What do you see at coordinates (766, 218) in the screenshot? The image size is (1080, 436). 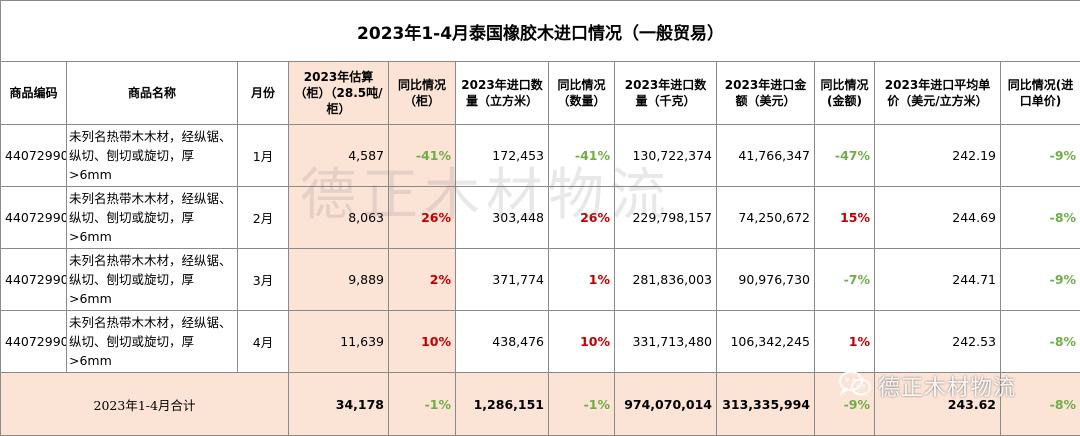 I see `cell-amount: 74,250,672` at bounding box center [766, 218].